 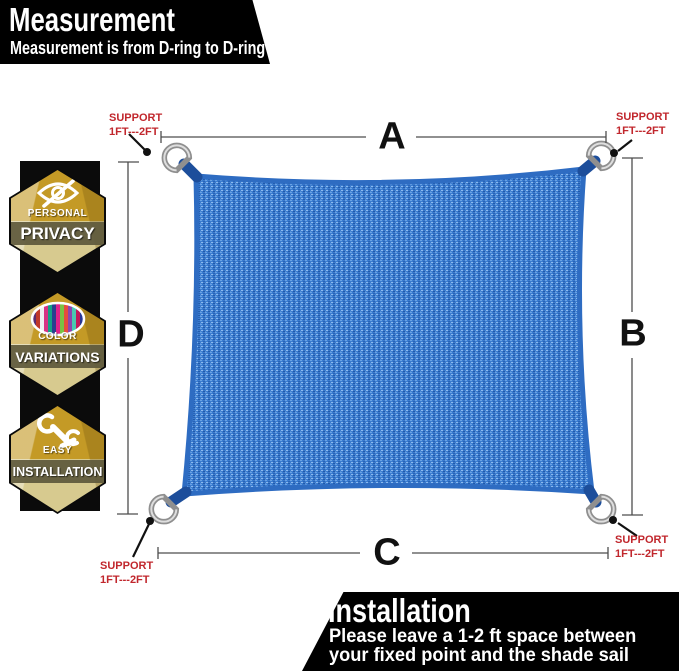 What do you see at coordinates (92, 19) in the screenshot?
I see `measurement-banner-title: Measurement` at bounding box center [92, 19].